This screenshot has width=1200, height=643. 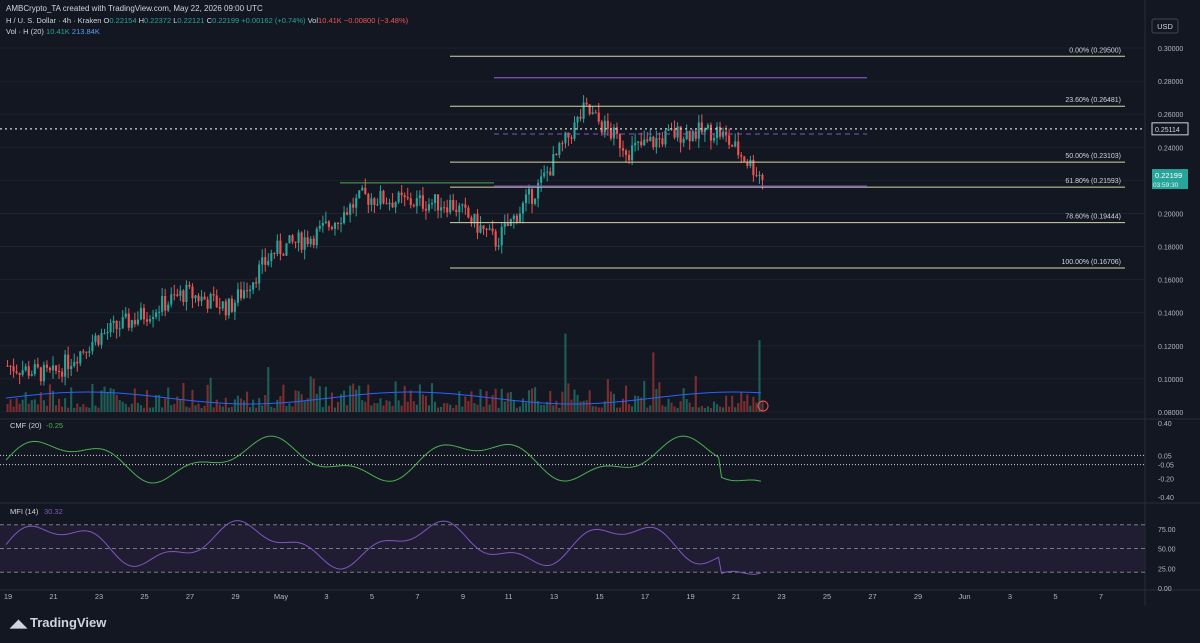 What do you see at coordinates (1170, 413) in the screenshot?
I see `price-tick: 0.08000` at bounding box center [1170, 413].